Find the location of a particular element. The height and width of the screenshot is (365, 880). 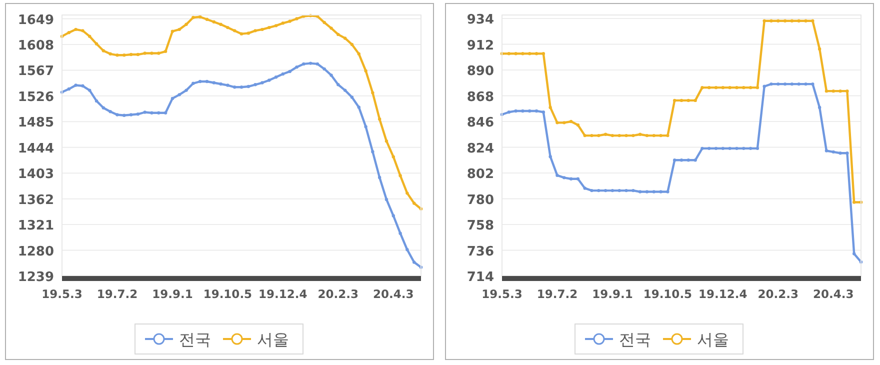

y-tick-label: 1403 is located at coordinates (36, 174).